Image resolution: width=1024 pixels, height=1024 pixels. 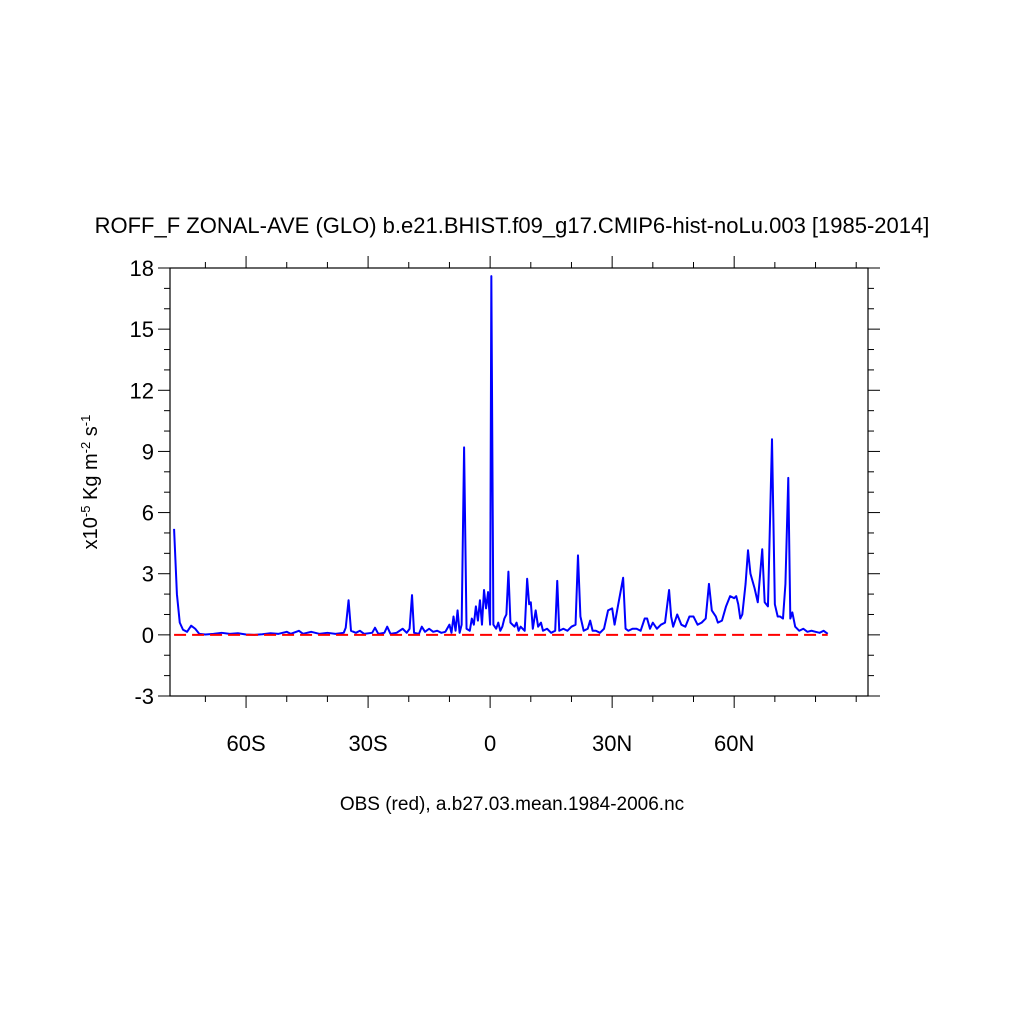 I want to click on y-tick-label: 6, so click(x=148, y=513).